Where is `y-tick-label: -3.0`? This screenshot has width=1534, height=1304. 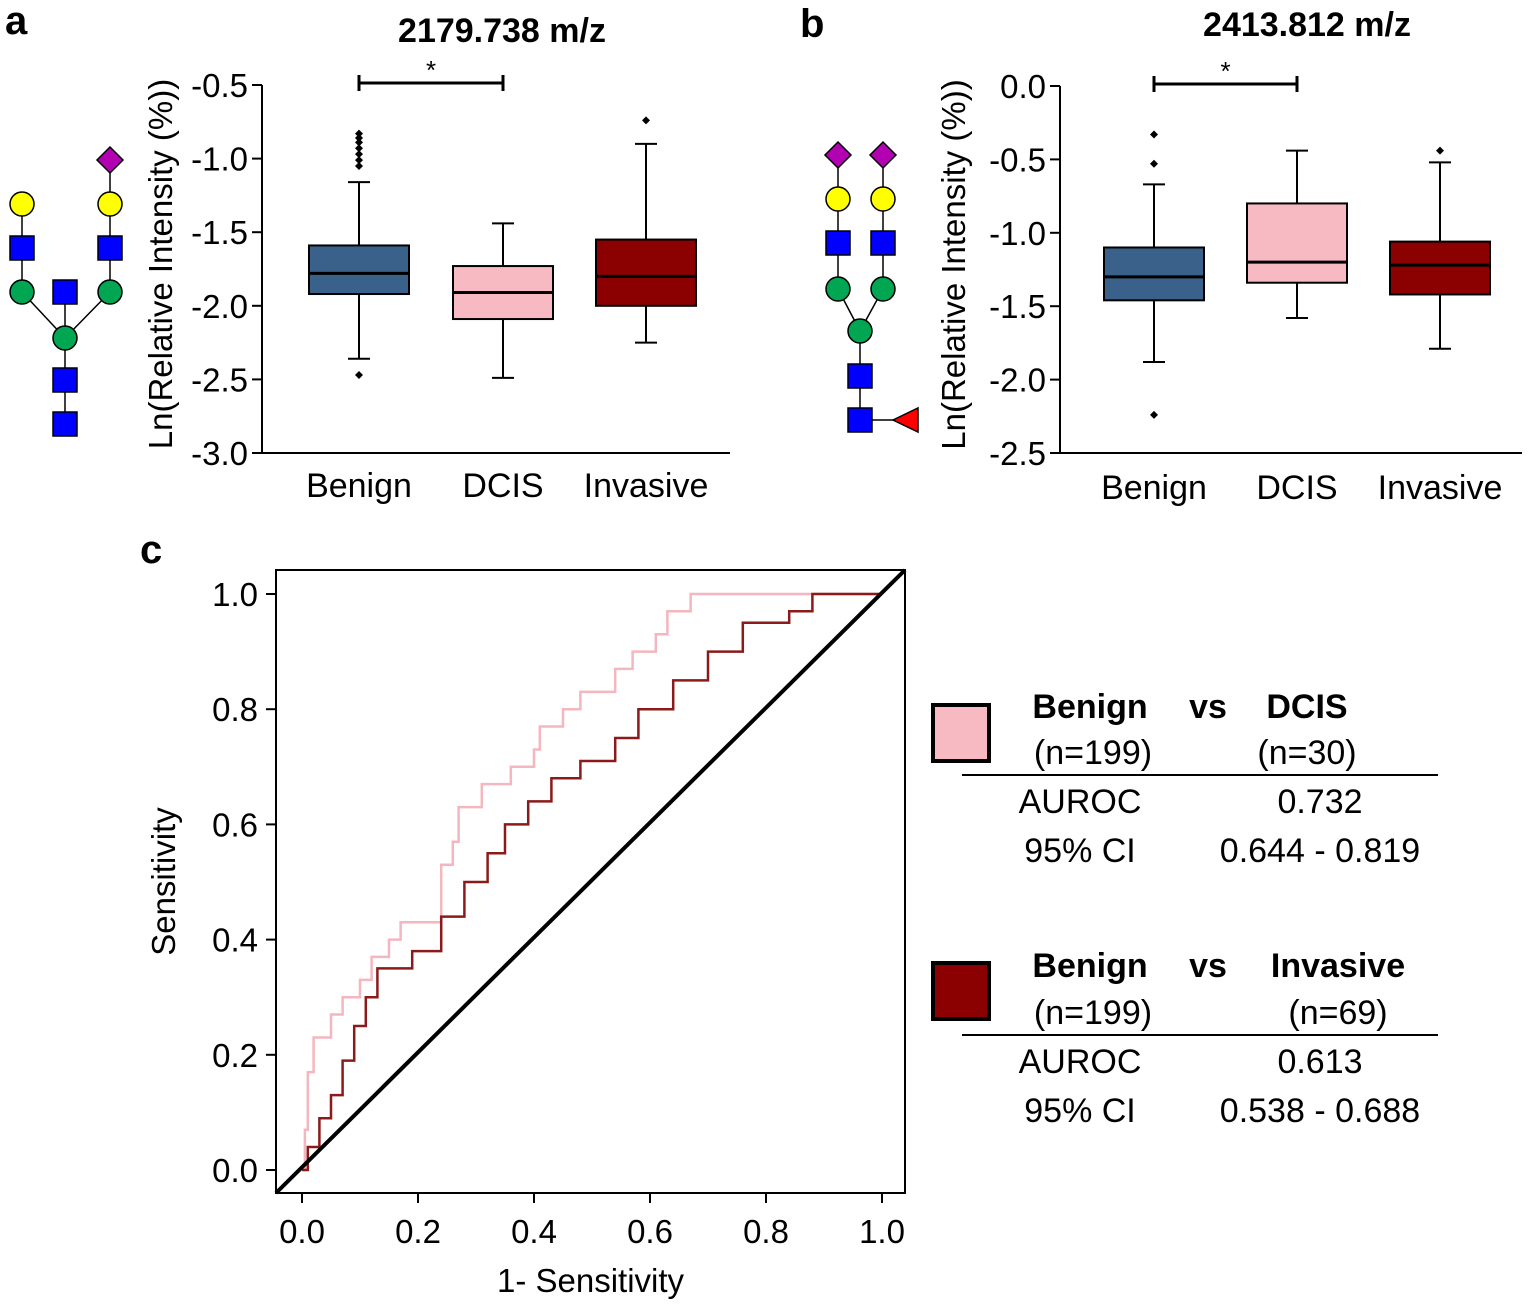
y-tick-label: -3.0 is located at coordinates (219, 453).